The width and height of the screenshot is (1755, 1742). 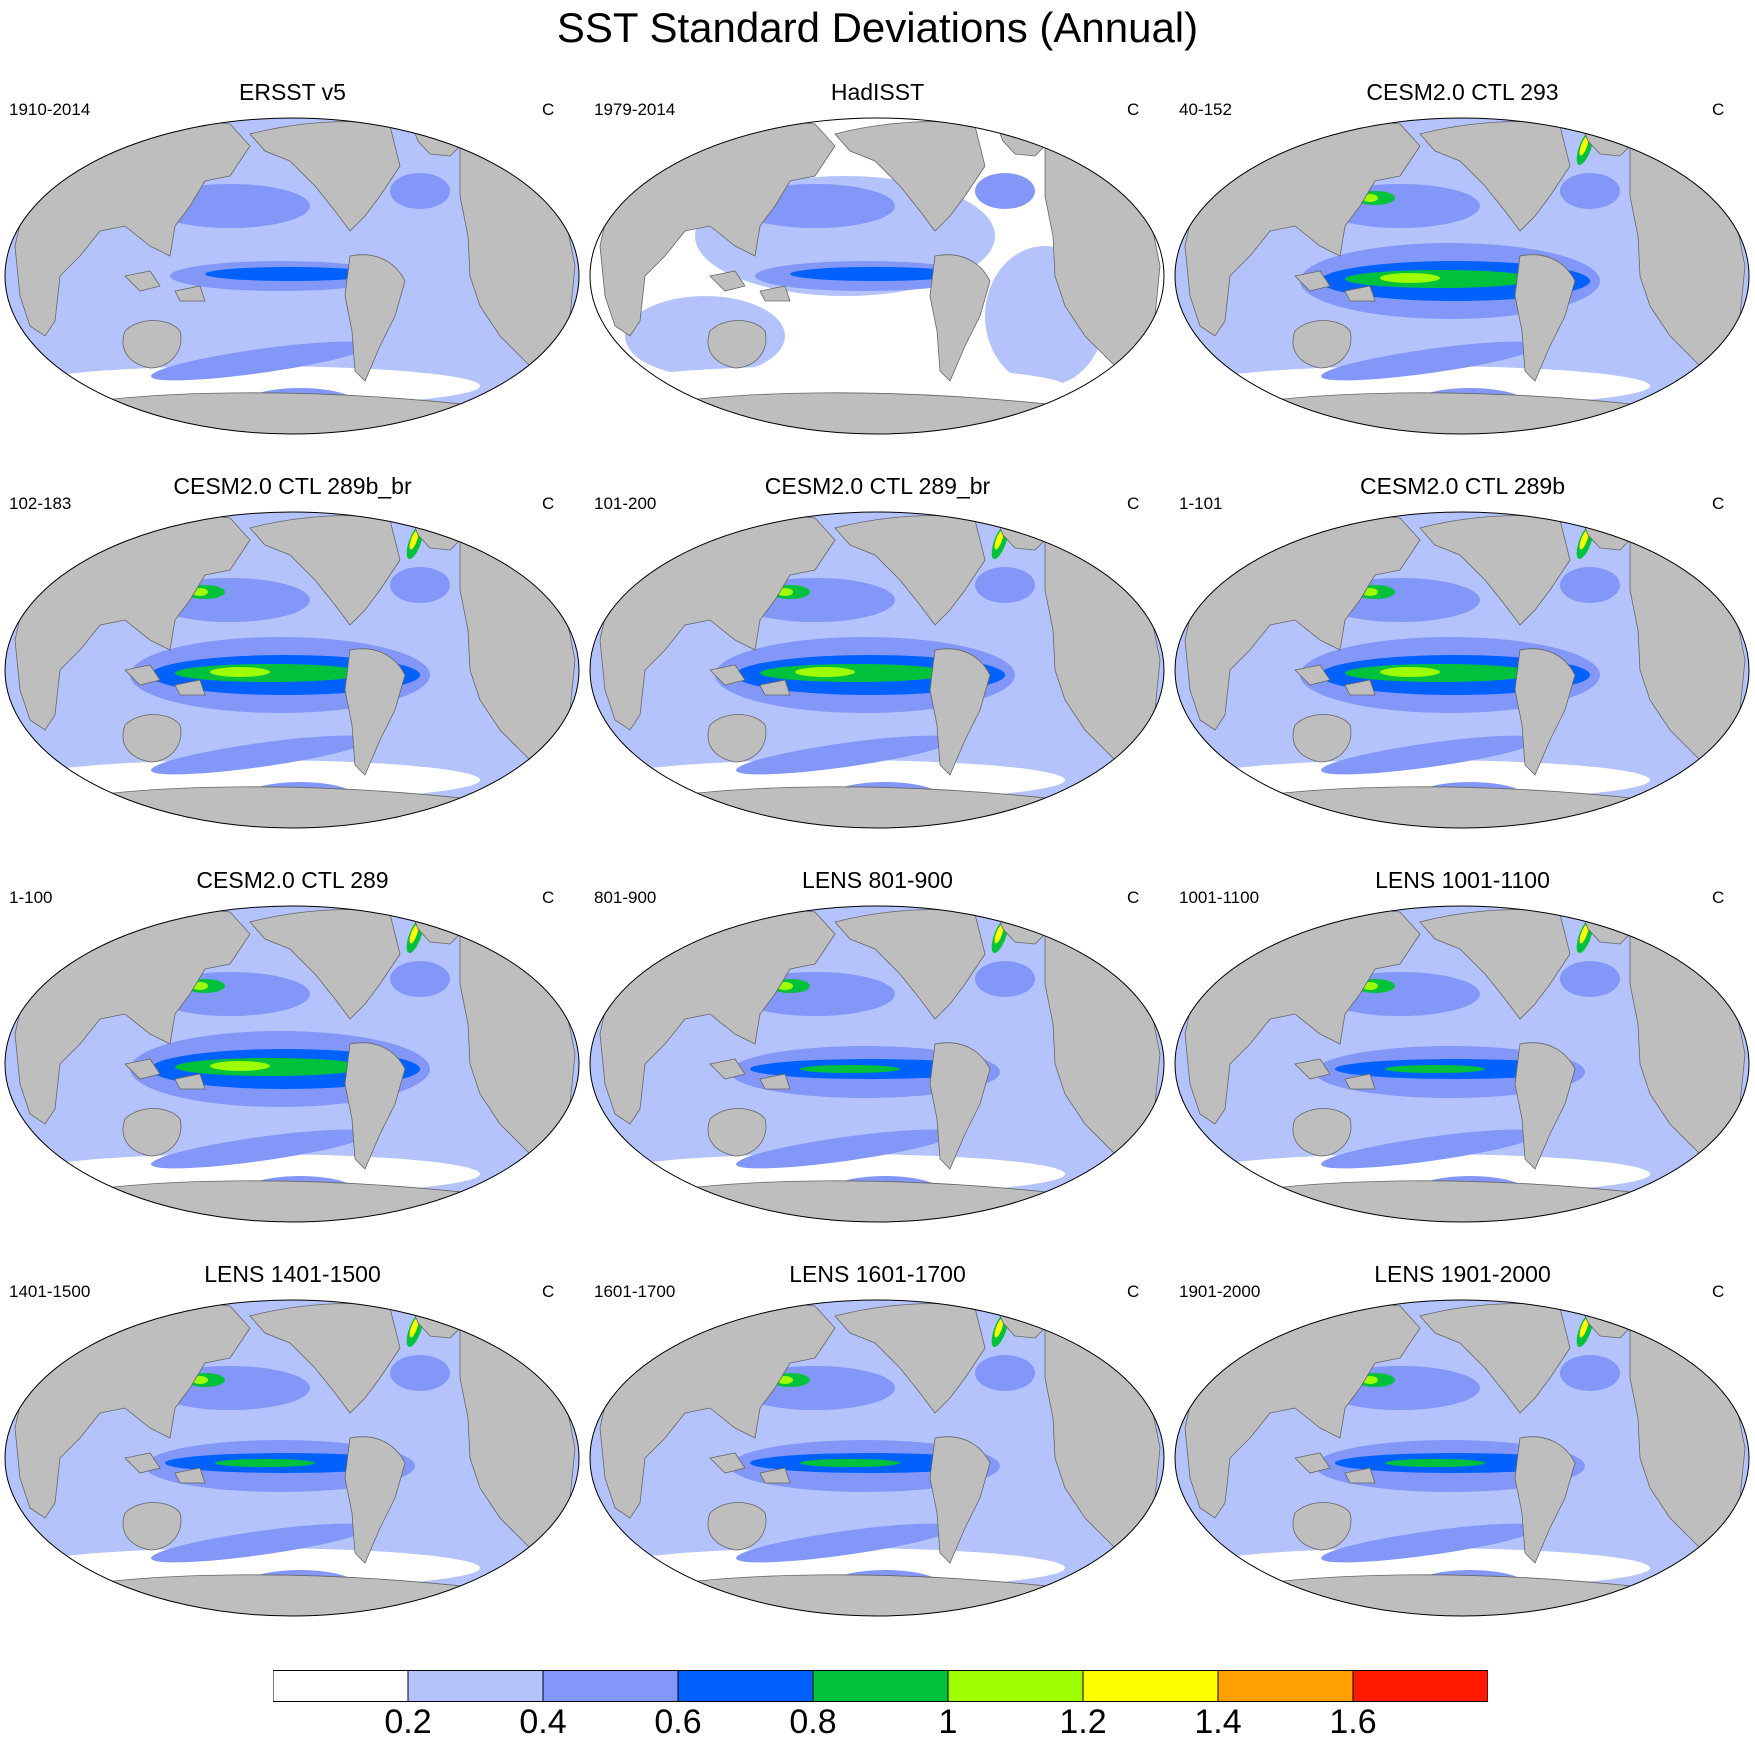 I want to click on panel-period-label: 1979-2014, so click(x=635, y=109).